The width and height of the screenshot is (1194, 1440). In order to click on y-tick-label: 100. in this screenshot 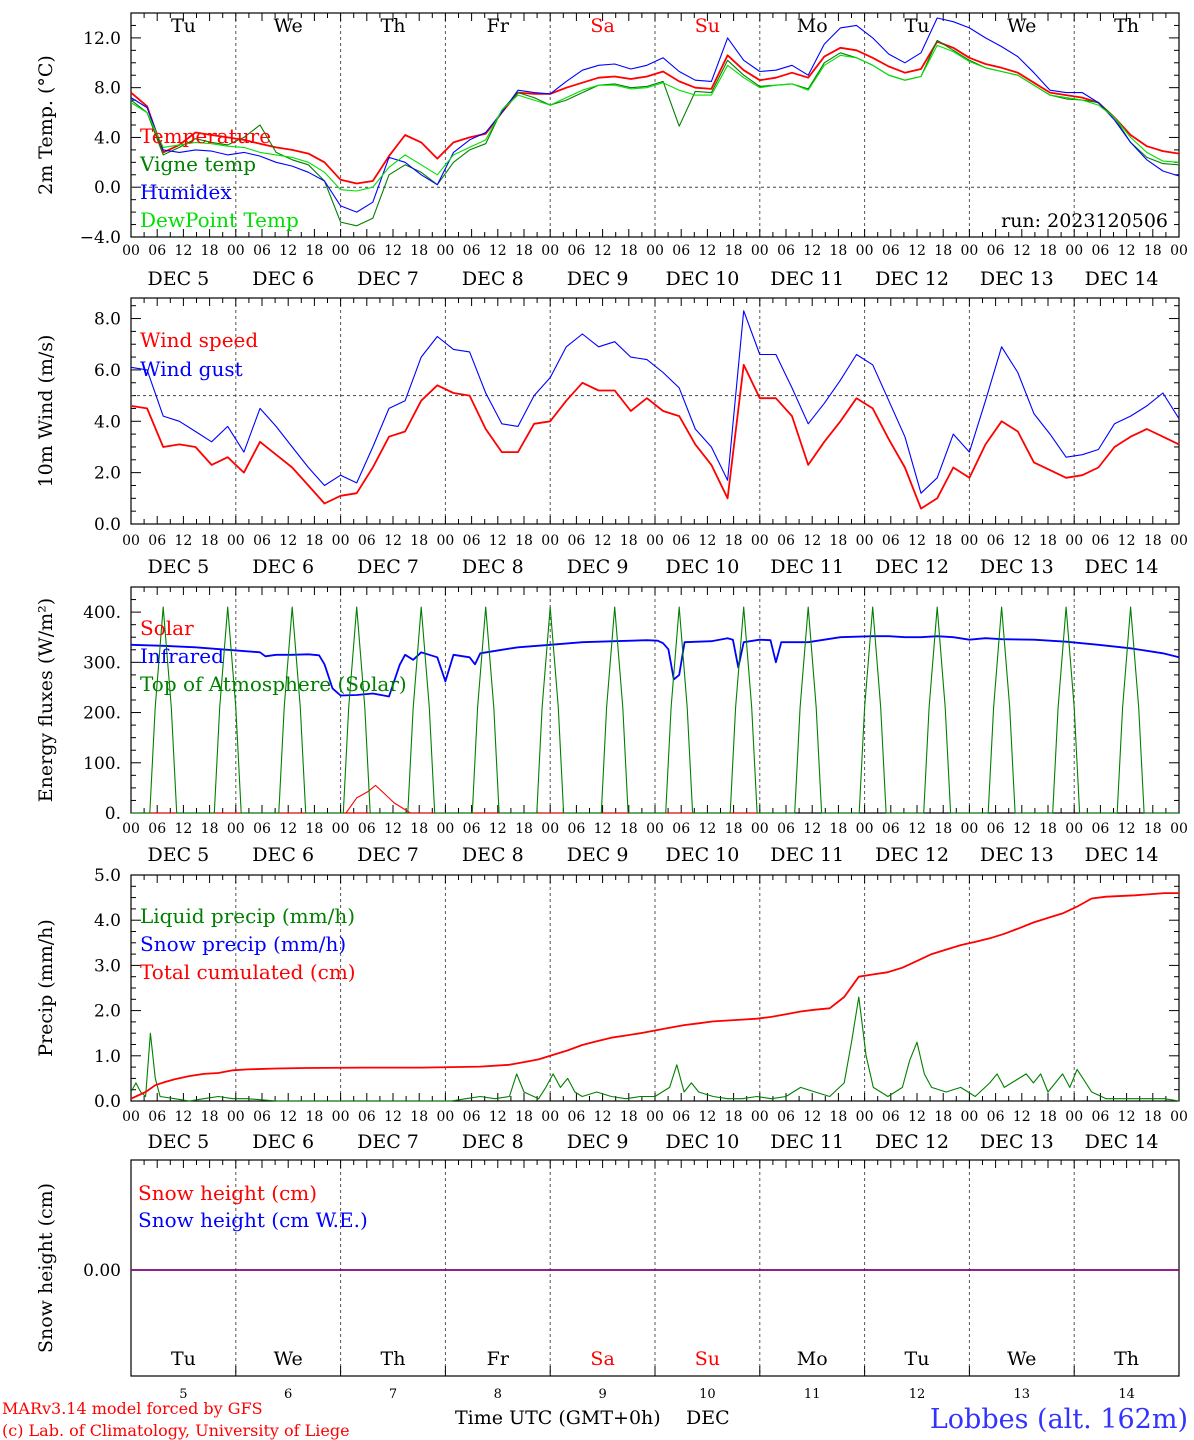, I will do `click(102, 764)`.